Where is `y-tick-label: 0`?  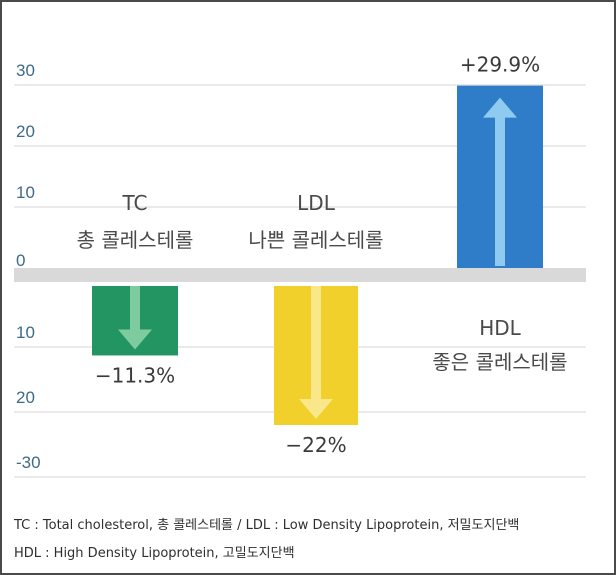
y-tick-label: 0 is located at coordinates (20, 260).